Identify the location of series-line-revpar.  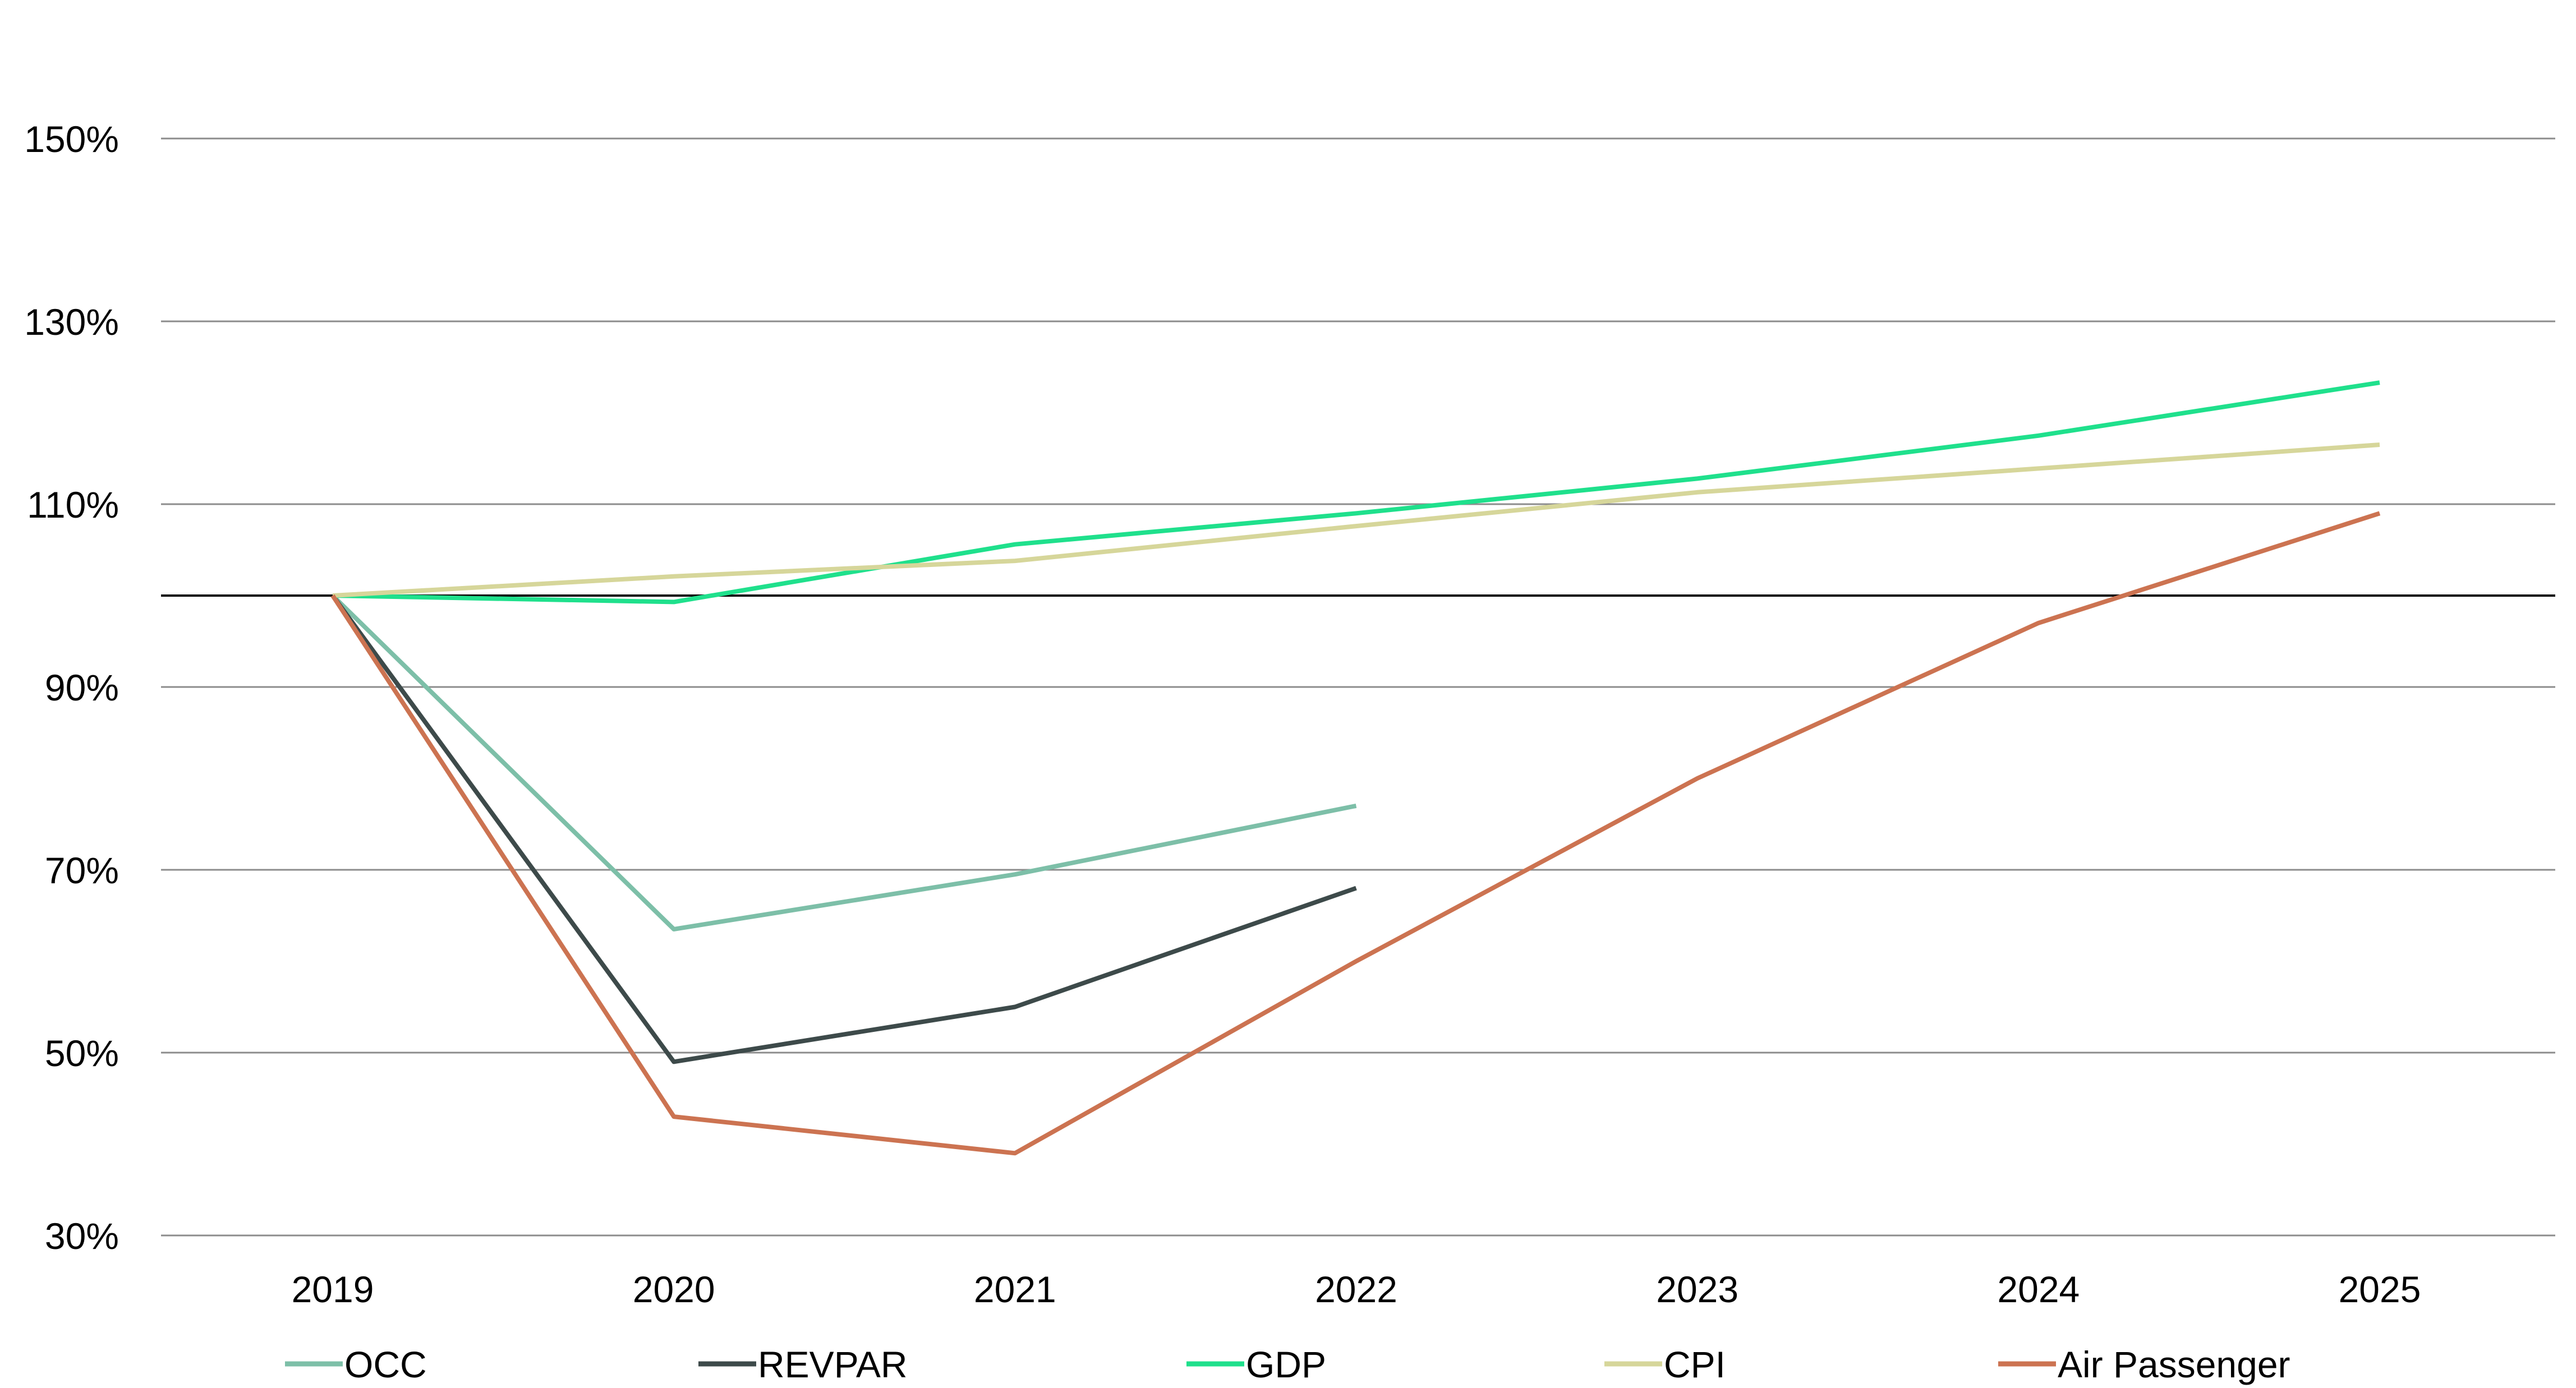
(843, 829).